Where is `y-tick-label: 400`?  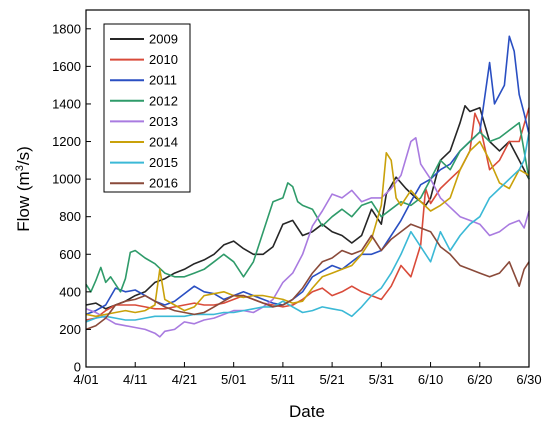 y-tick-label: 400 is located at coordinates (70, 291).